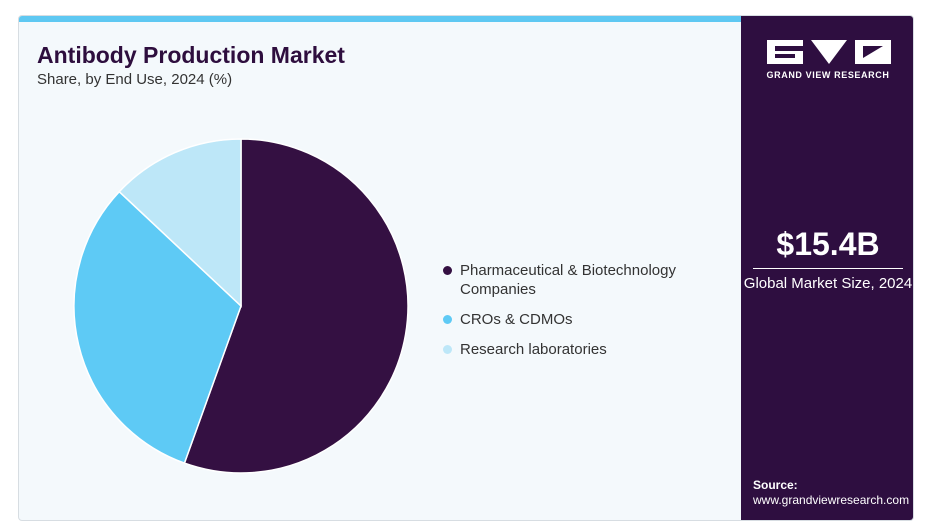 The width and height of the screenshot is (933, 526). I want to click on grand-view-research-logo-icon, so click(829, 52).